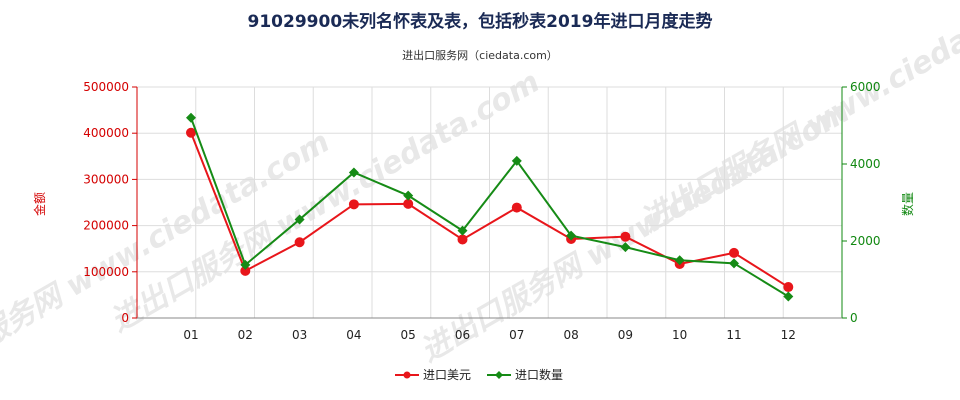  Describe the element at coordinates (865, 87) in the screenshot. I see `right-tick-label: 6000` at that location.